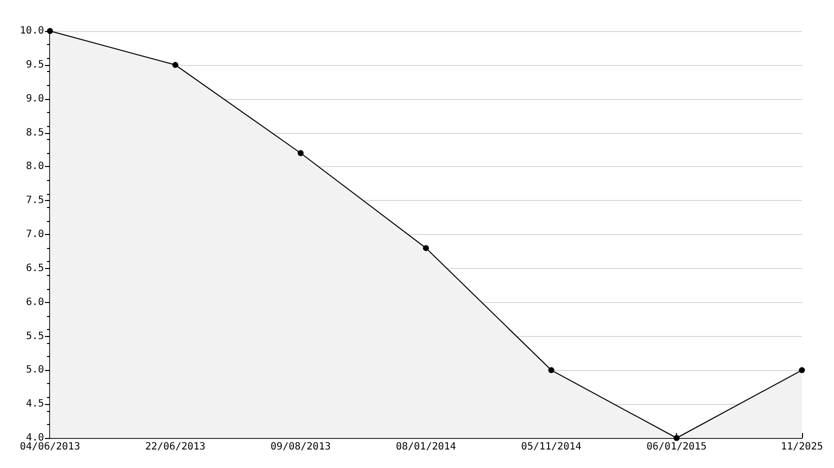 The height and width of the screenshot is (468, 834). What do you see at coordinates (35, 64) in the screenshot?
I see `y-tick-label: 9.5` at bounding box center [35, 64].